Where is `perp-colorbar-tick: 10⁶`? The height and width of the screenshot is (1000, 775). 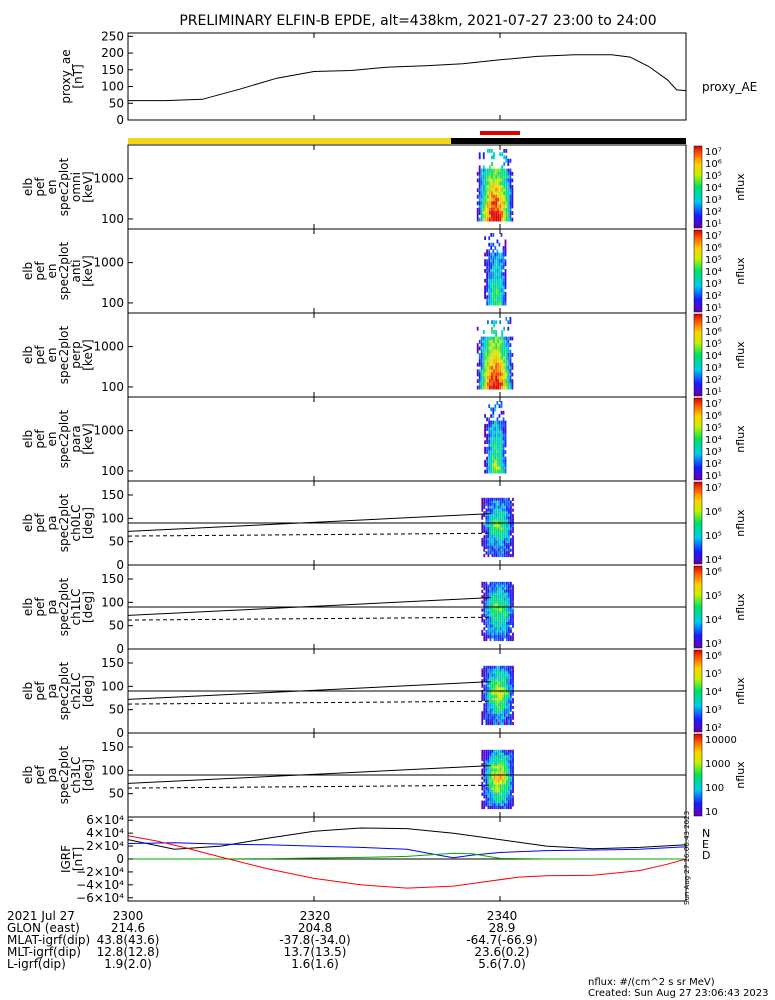
perp-colorbar-tick: 10⁶ is located at coordinates (713, 332).